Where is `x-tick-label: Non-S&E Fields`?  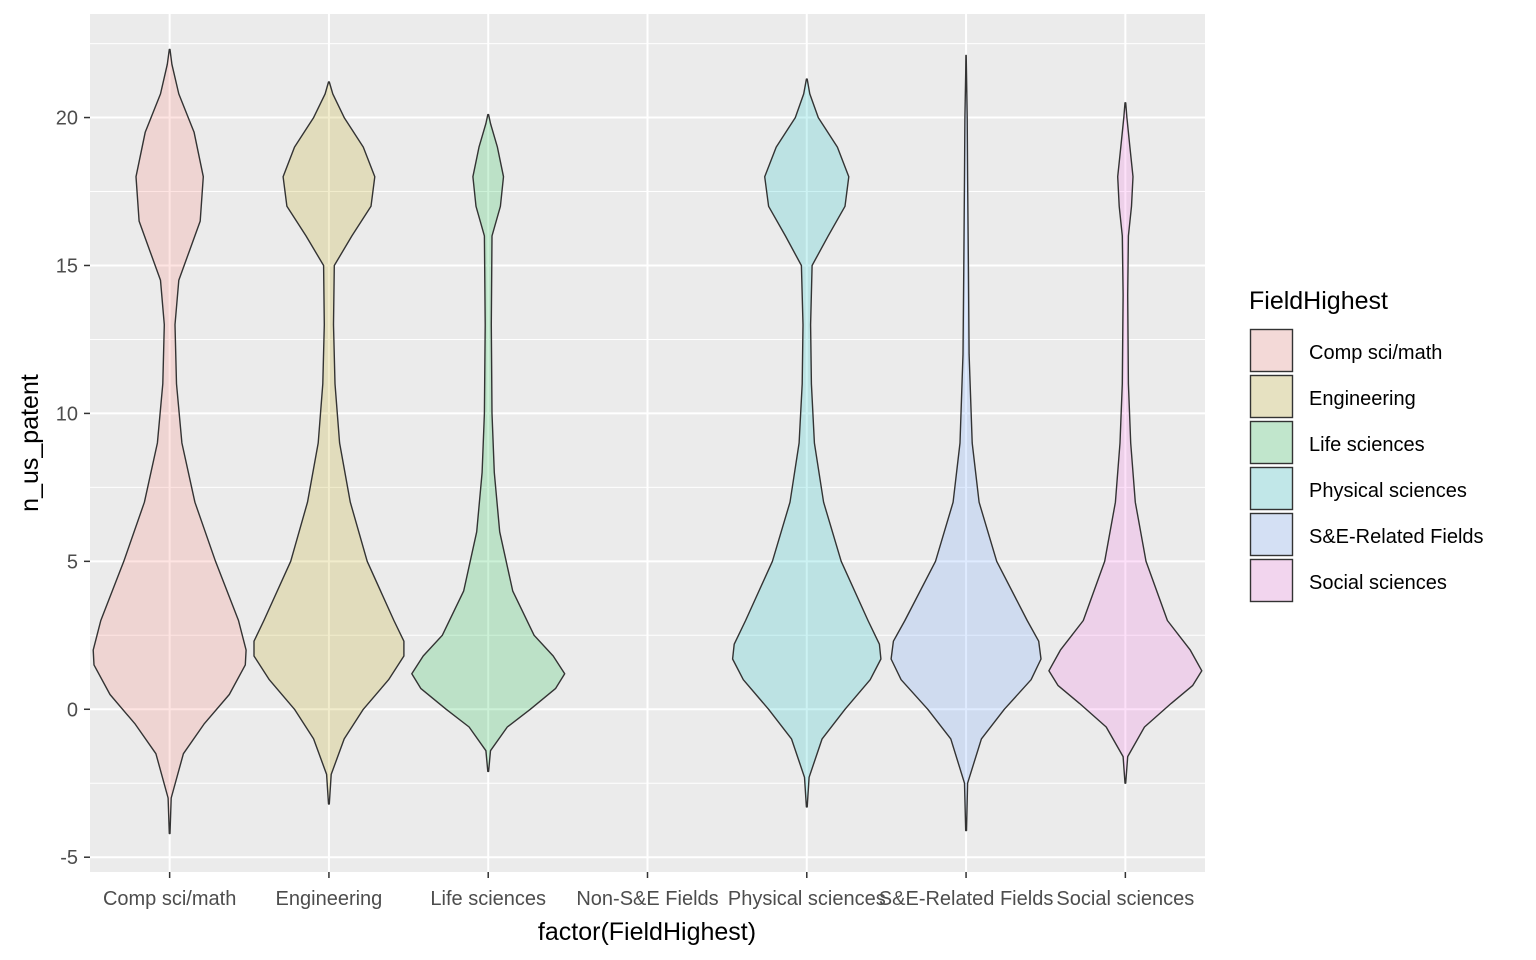
x-tick-label: Non-S&E Fields is located at coordinates (647, 899).